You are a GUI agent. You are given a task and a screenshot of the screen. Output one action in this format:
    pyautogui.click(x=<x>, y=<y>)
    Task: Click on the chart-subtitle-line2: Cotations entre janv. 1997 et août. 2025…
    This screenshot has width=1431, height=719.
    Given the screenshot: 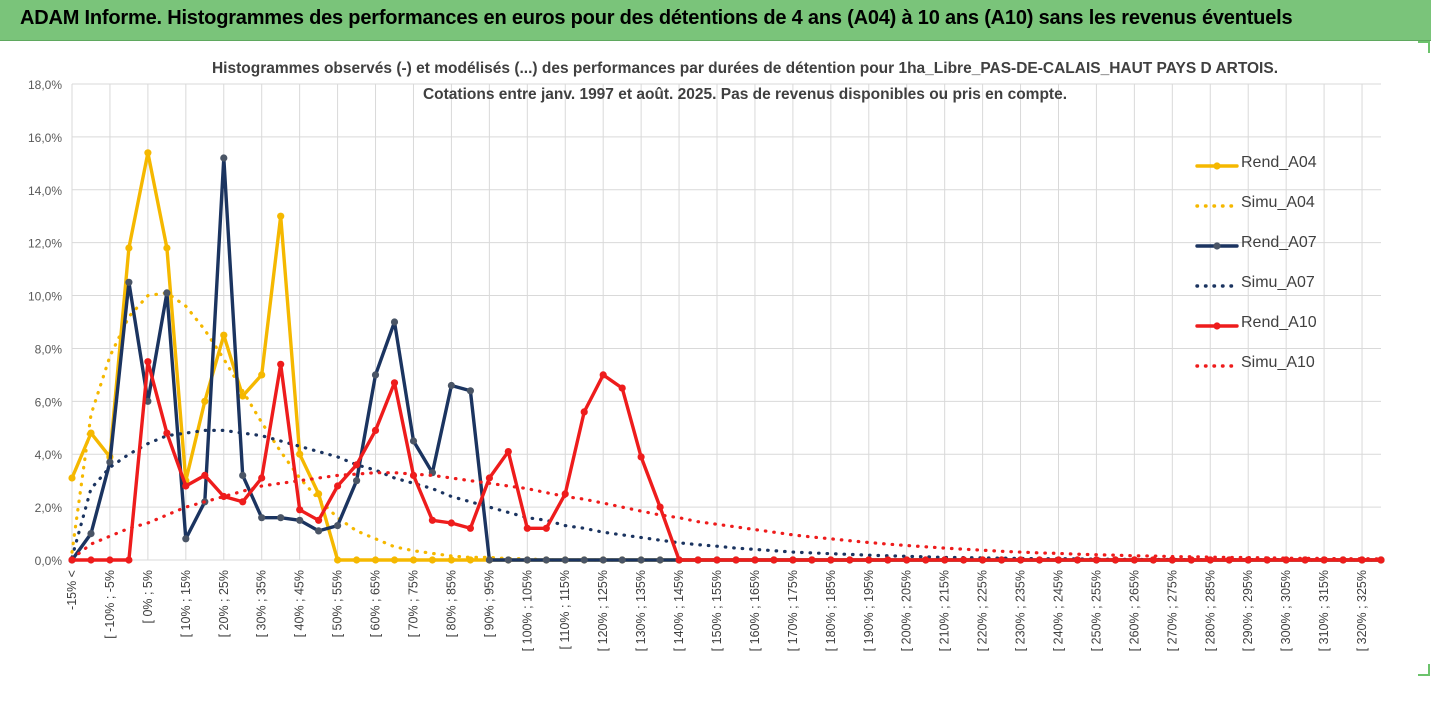 What is the action you would take?
    pyautogui.click(x=745, y=94)
    